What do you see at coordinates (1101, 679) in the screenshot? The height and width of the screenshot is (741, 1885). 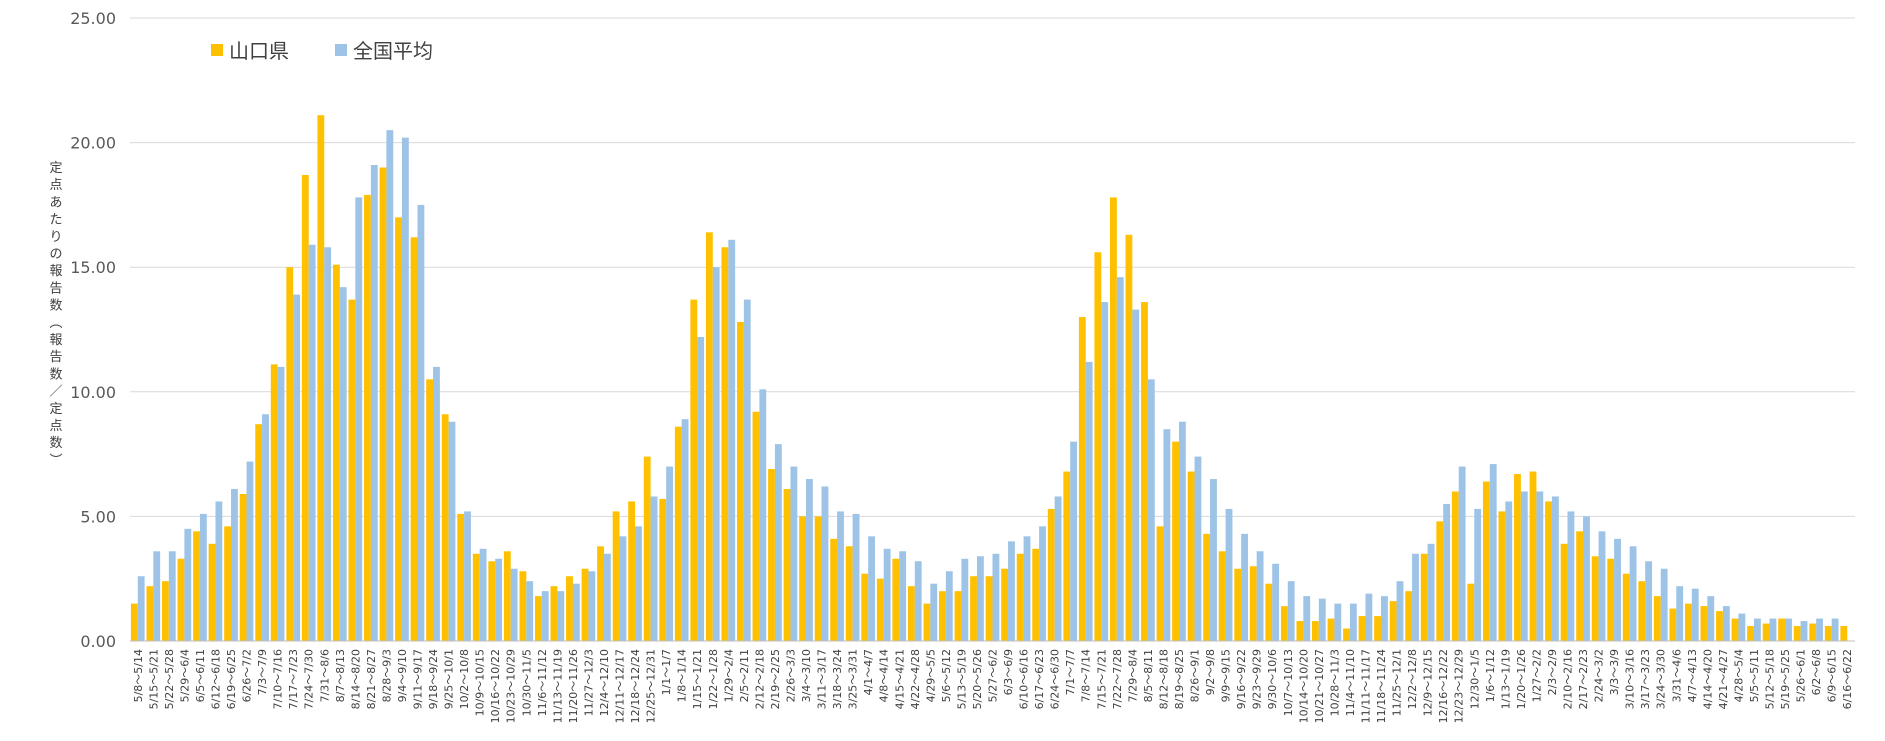 I see `x-tick-label: 7/15～7/21` at bounding box center [1101, 679].